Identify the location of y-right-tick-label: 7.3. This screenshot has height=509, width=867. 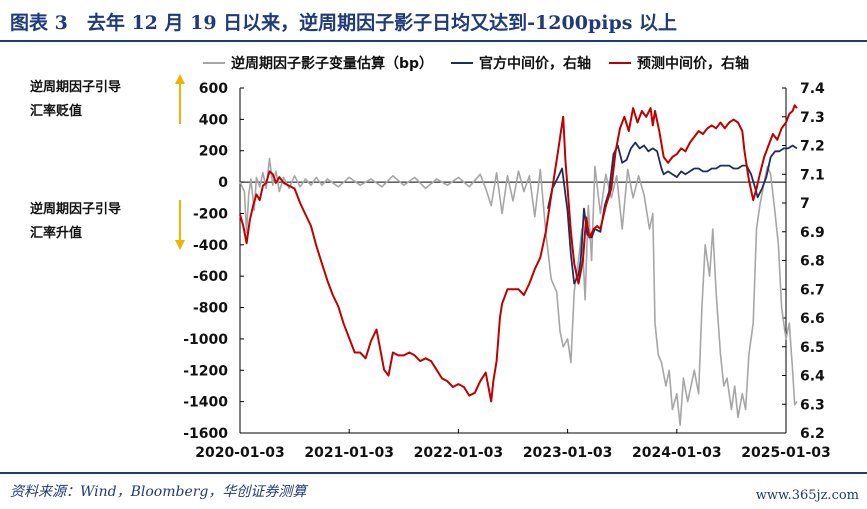
(812, 118).